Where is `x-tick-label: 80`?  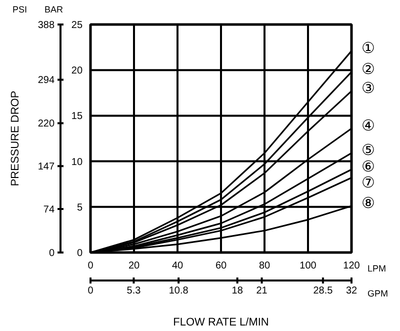 x-tick-label: 80 is located at coordinates (264, 266).